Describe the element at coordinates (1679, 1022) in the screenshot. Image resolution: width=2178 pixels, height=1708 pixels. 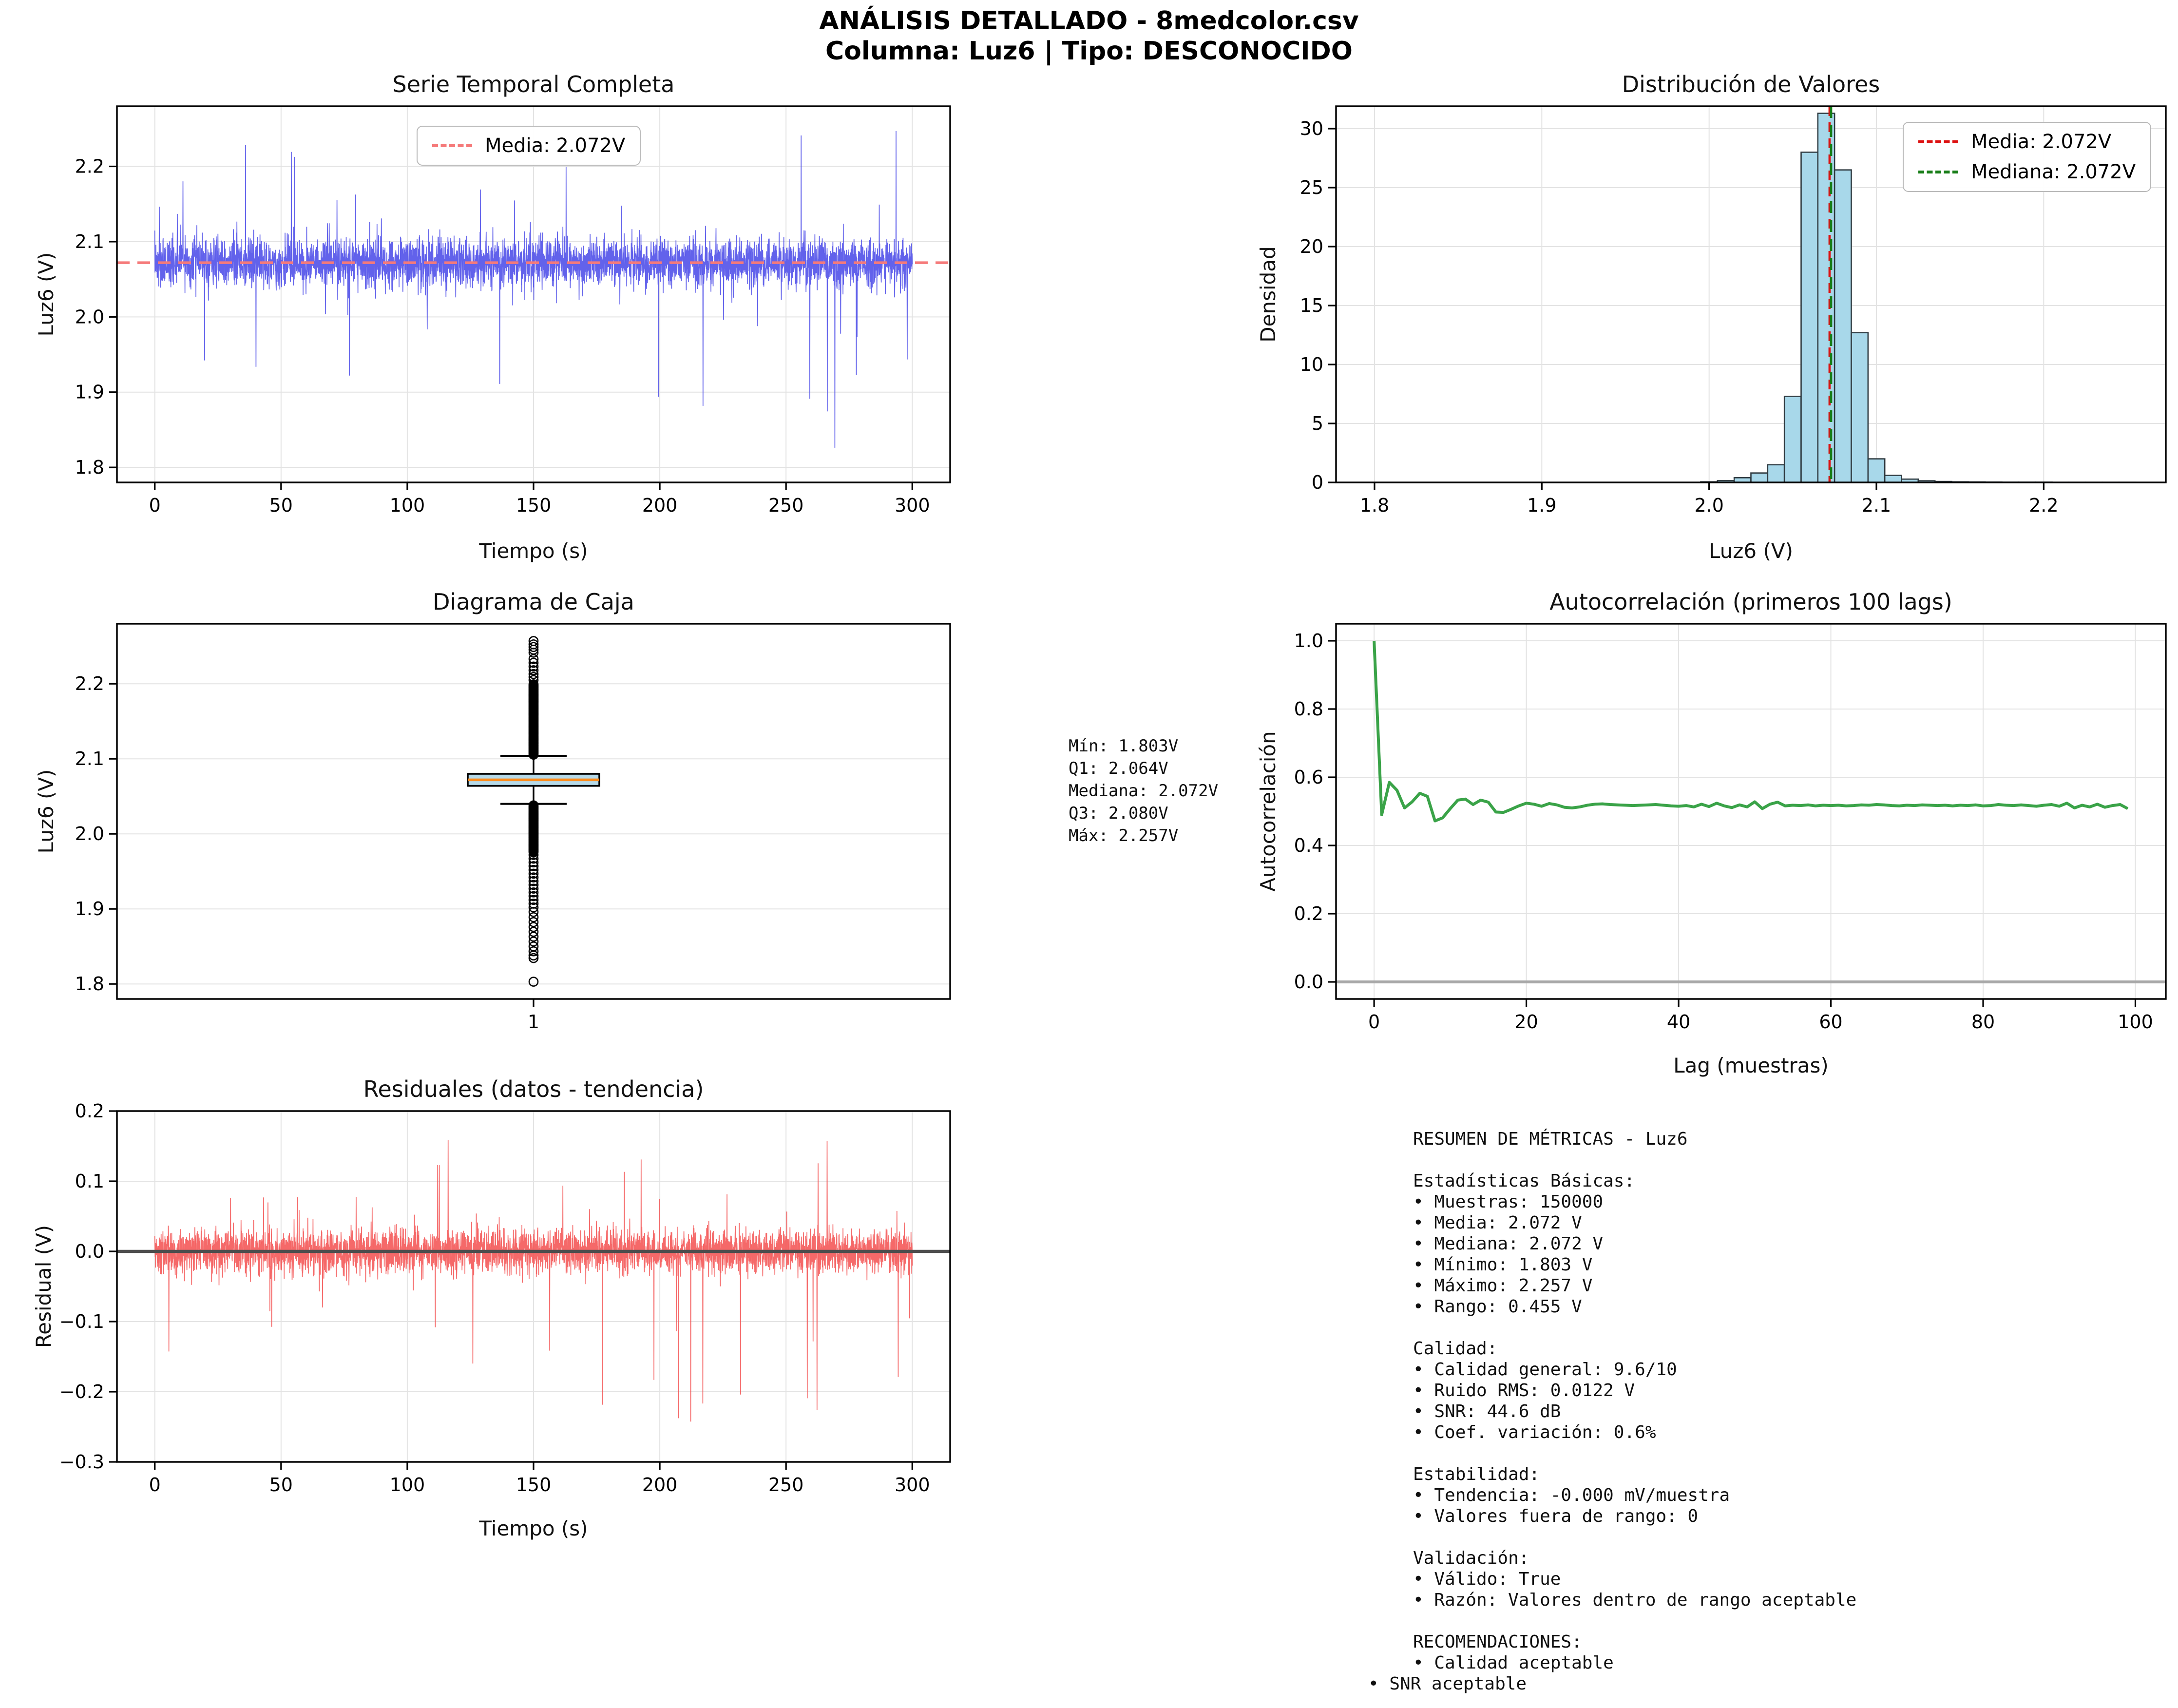
I see `svg-text: 40` at that location.